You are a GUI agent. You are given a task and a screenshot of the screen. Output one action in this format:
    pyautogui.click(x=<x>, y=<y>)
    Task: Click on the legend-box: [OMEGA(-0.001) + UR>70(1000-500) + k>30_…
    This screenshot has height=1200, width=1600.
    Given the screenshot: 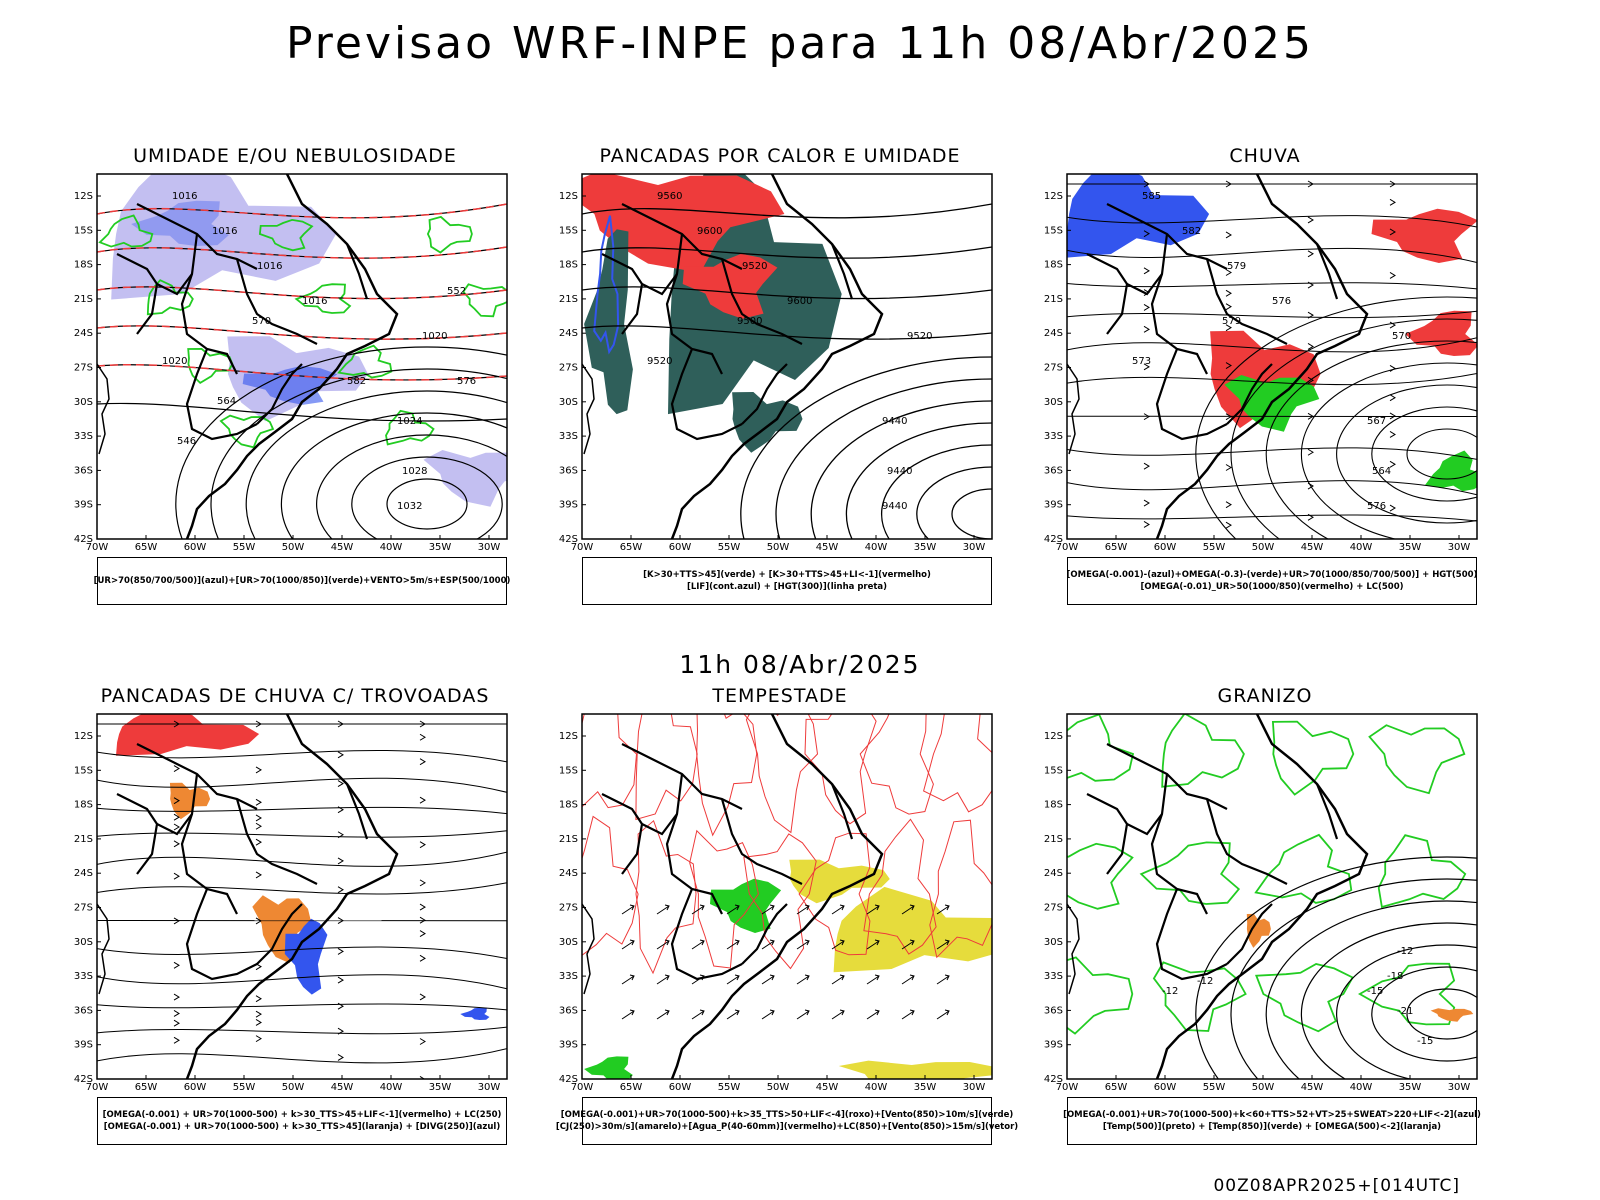 What is the action you would take?
    pyautogui.click(x=302, y=1121)
    